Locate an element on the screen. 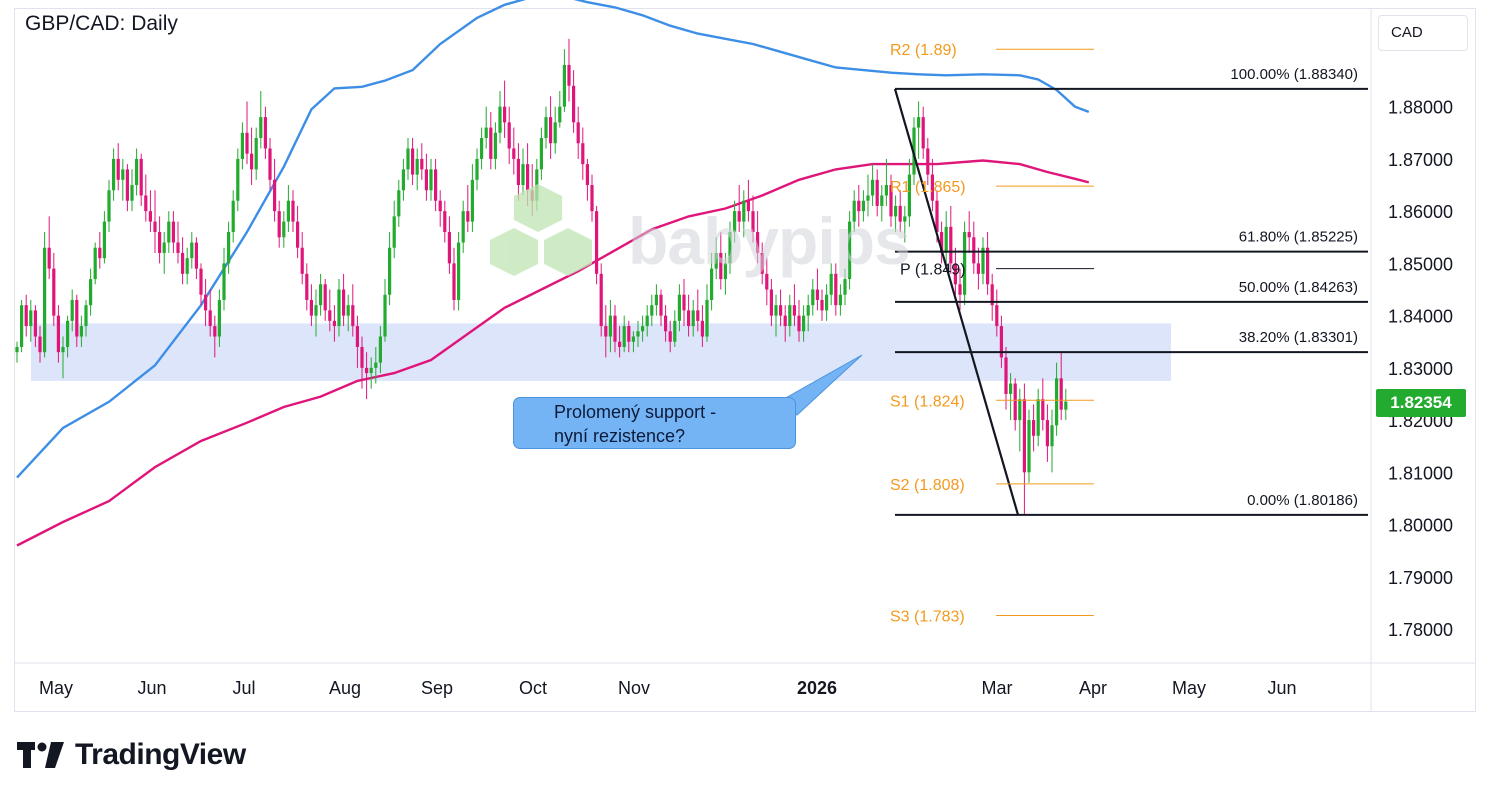 Image resolution: width=1491 pixels, height=802 pixels. watermark-logo-icon is located at coordinates (555, 242).